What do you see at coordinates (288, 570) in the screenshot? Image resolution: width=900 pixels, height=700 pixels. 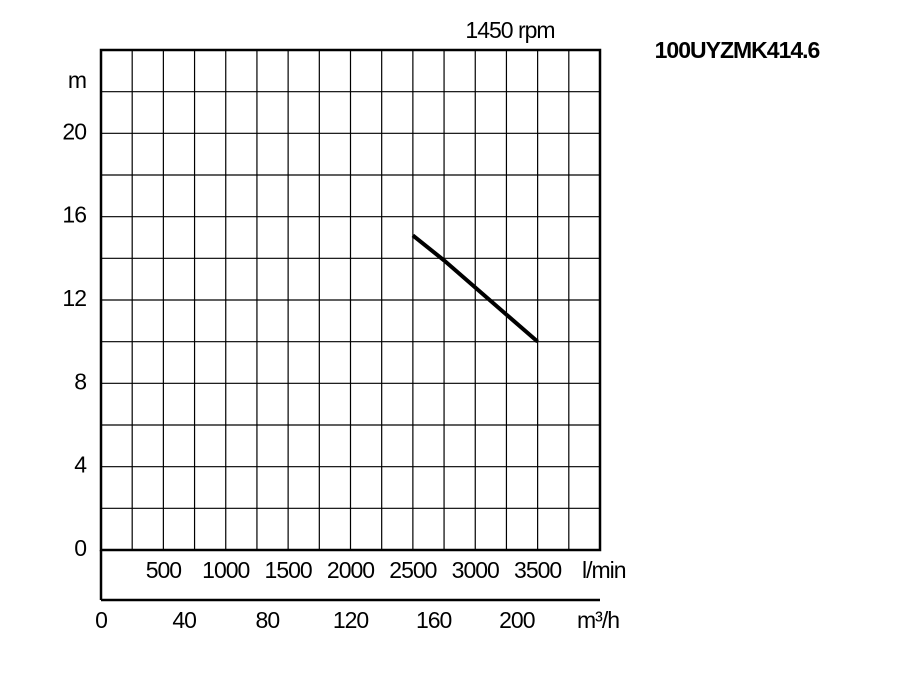 I see `x-tick-label: 1500` at bounding box center [288, 570].